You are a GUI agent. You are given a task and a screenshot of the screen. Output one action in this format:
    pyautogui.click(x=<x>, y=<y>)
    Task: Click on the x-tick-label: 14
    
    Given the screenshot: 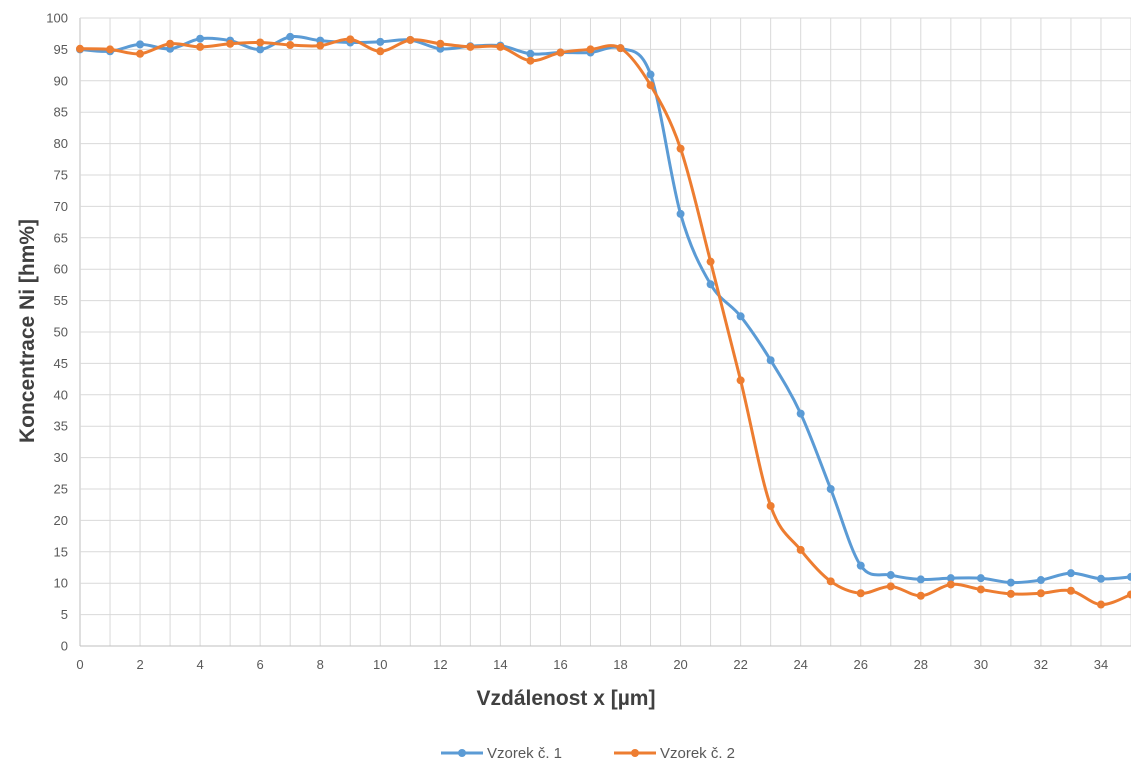 What is the action you would take?
    pyautogui.click(x=500, y=664)
    